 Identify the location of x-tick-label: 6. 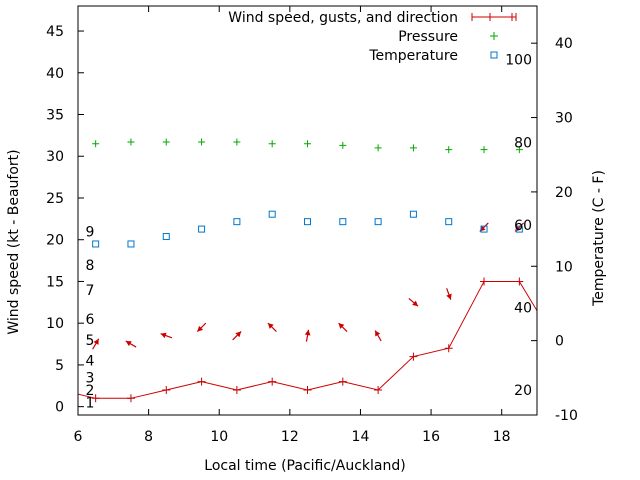
(78, 437).